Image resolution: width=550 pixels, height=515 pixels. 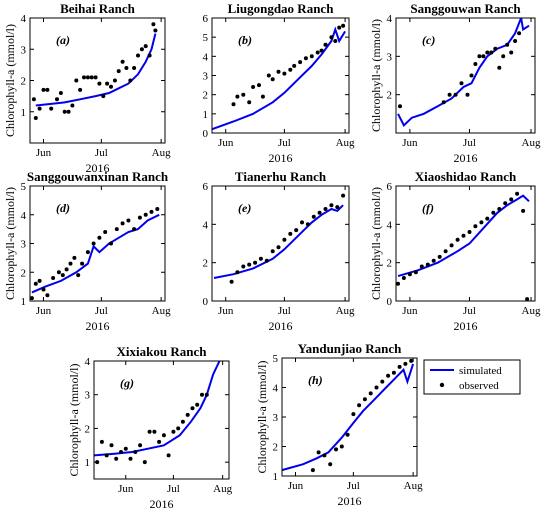 What do you see at coordinates (466, 176) in the screenshot?
I see `panel-title: Xiaoshidao Ranch` at bounding box center [466, 176].